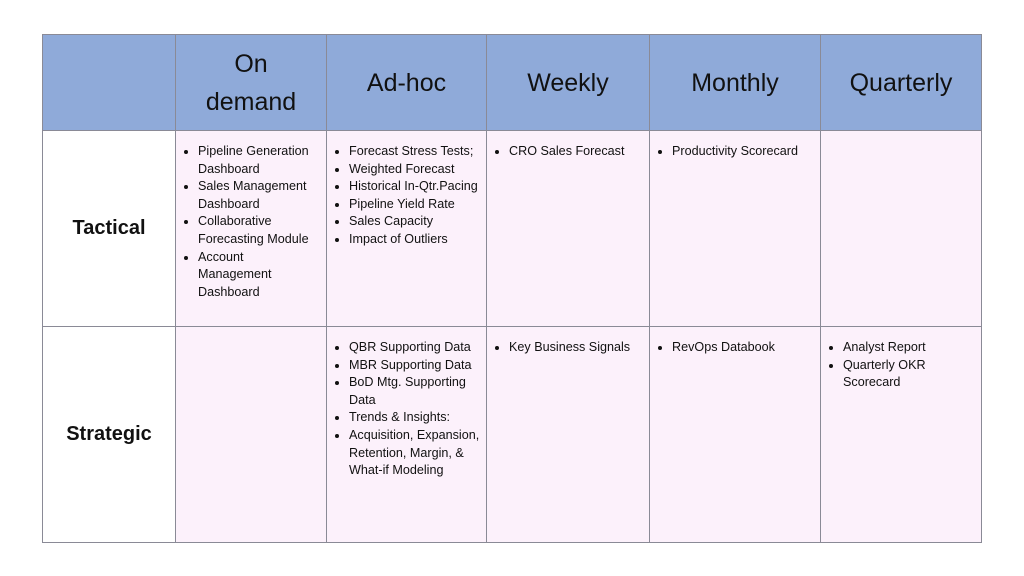 This screenshot has width=1024, height=576. I want to click on row-label: Strategic, so click(109, 434).